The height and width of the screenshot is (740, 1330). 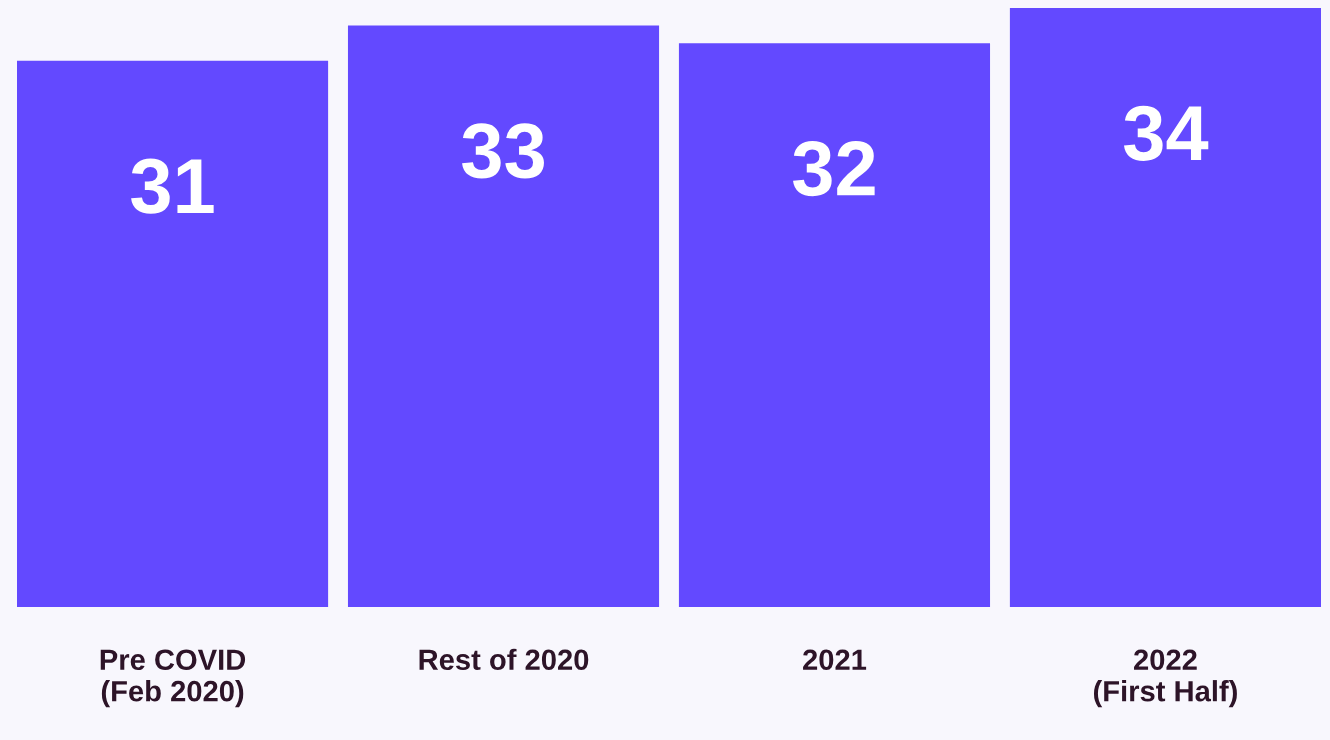 What do you see at coordinates (172, 186) in the screenshot?
I see `data-label: 31` at bounding box center [172, 186].